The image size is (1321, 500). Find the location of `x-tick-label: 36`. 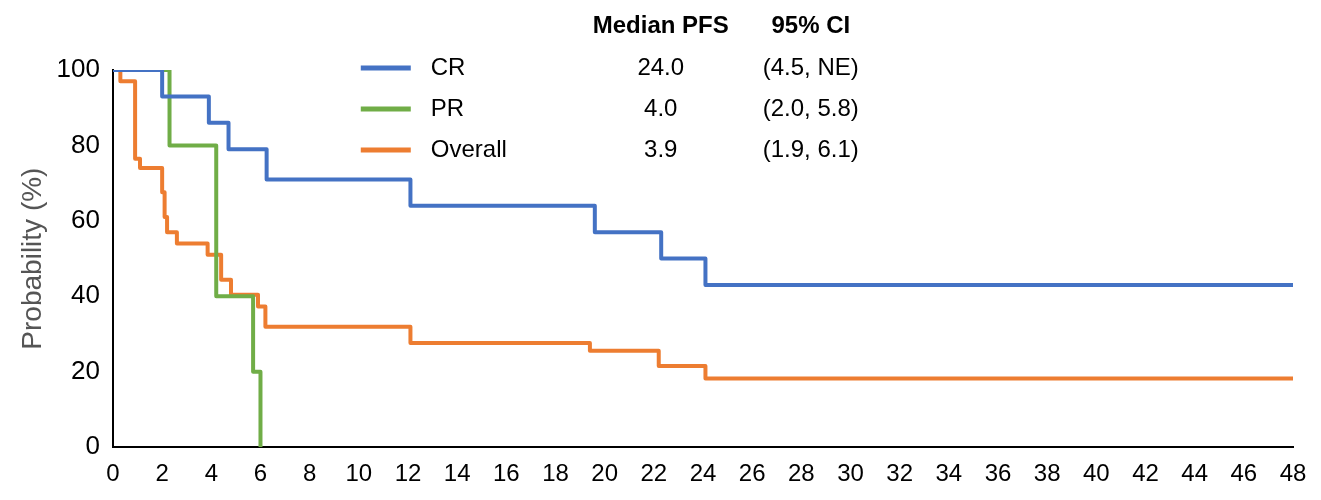

x-tick-label: 36 is located at coordinates (998, 473).